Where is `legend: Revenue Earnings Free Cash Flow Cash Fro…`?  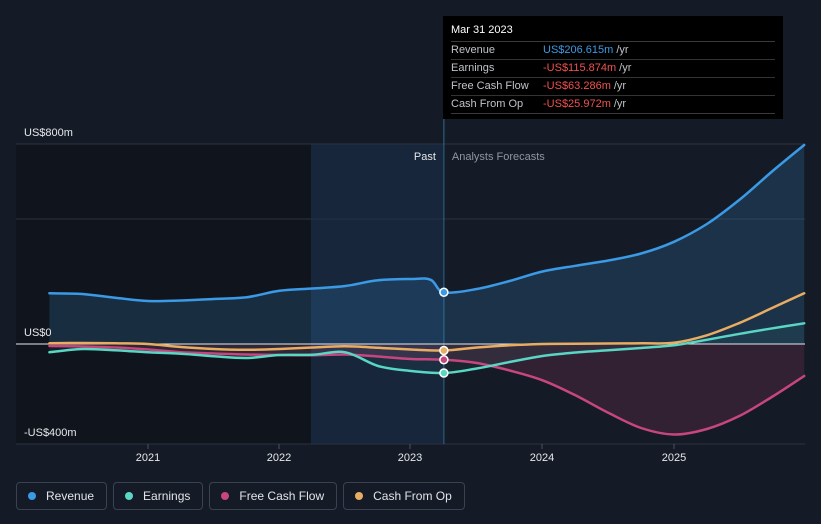 legend: Revenue Earnings Free Cash Flow Cash Fro… is located at coordinates (240, 496).